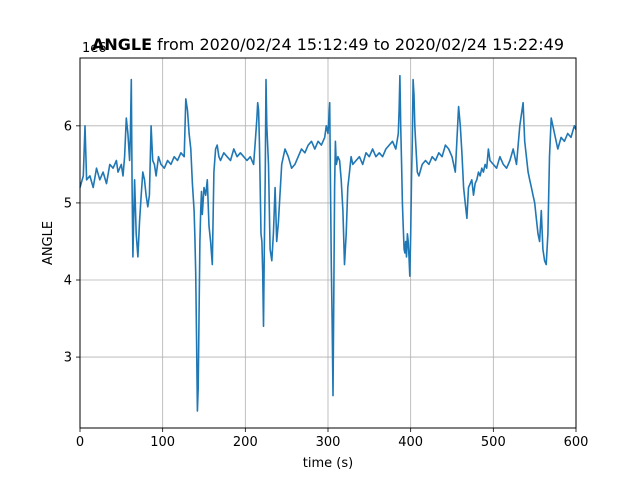 The width and height of the screenshot is (640, 480). Describe the element at coordinates (576, 442) in the screenshot. I see `x-tick-label: 600` at that location.